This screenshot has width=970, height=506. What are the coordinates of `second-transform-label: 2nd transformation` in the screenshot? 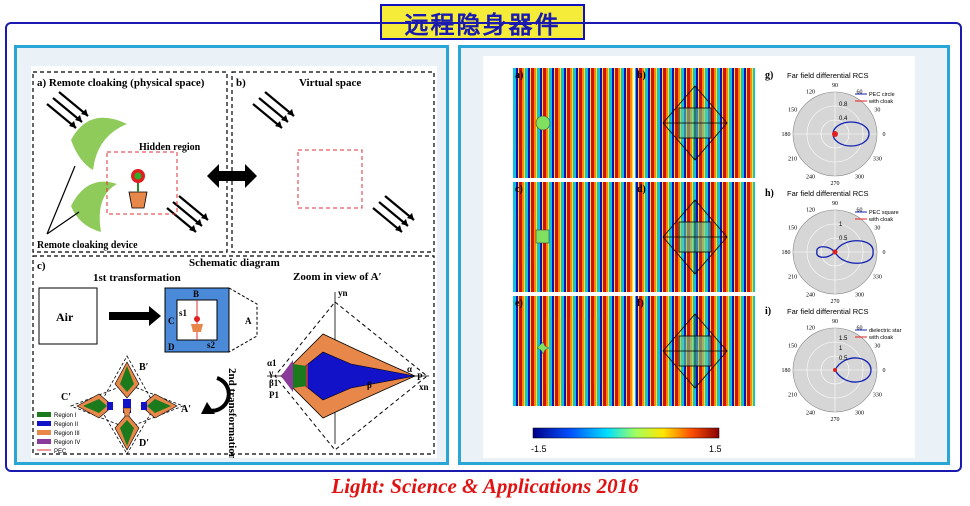 It's located at (232, 413).